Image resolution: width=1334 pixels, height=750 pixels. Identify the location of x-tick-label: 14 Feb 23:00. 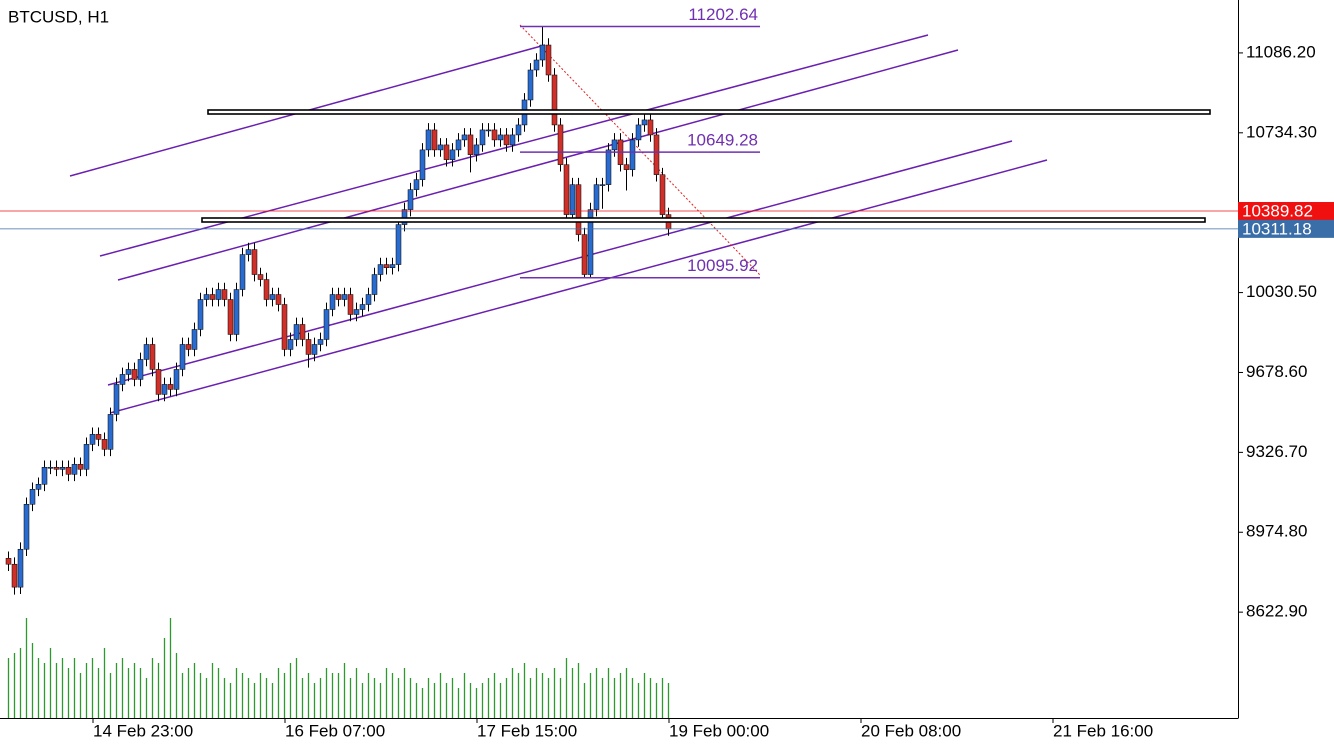
(143, 730).